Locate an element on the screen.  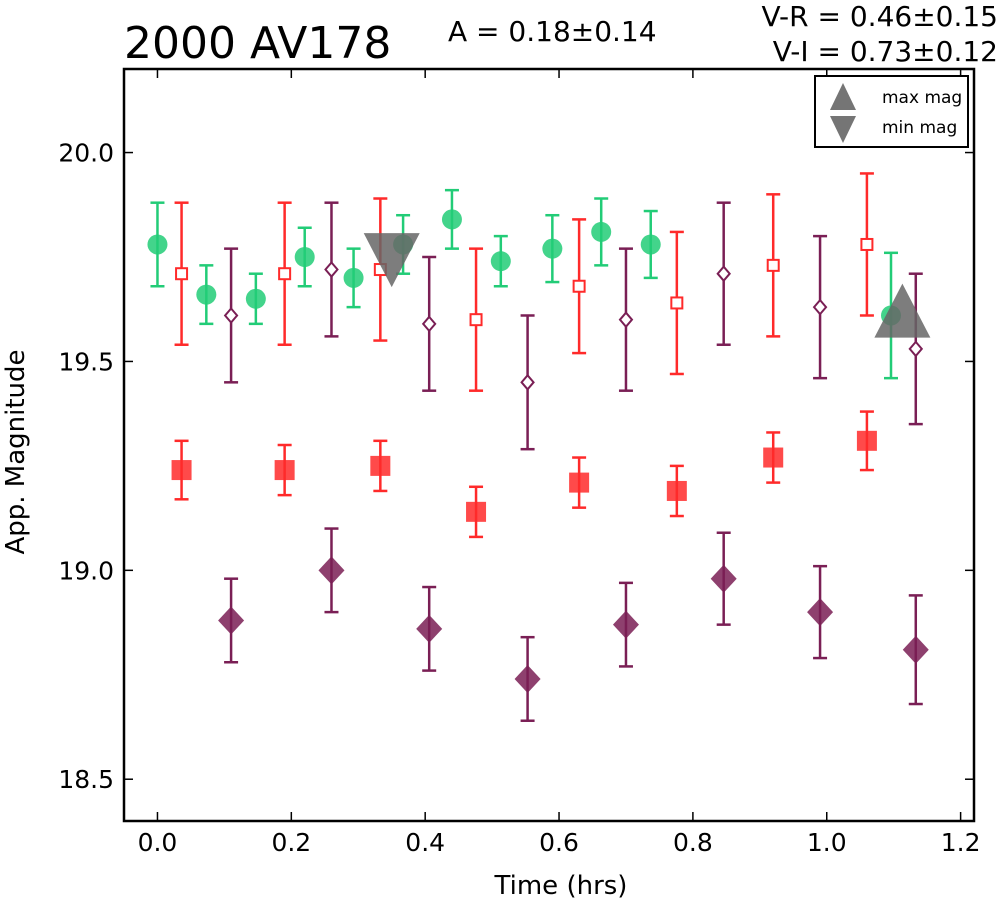
min-mag-marker is located at coordinates (391, 260).